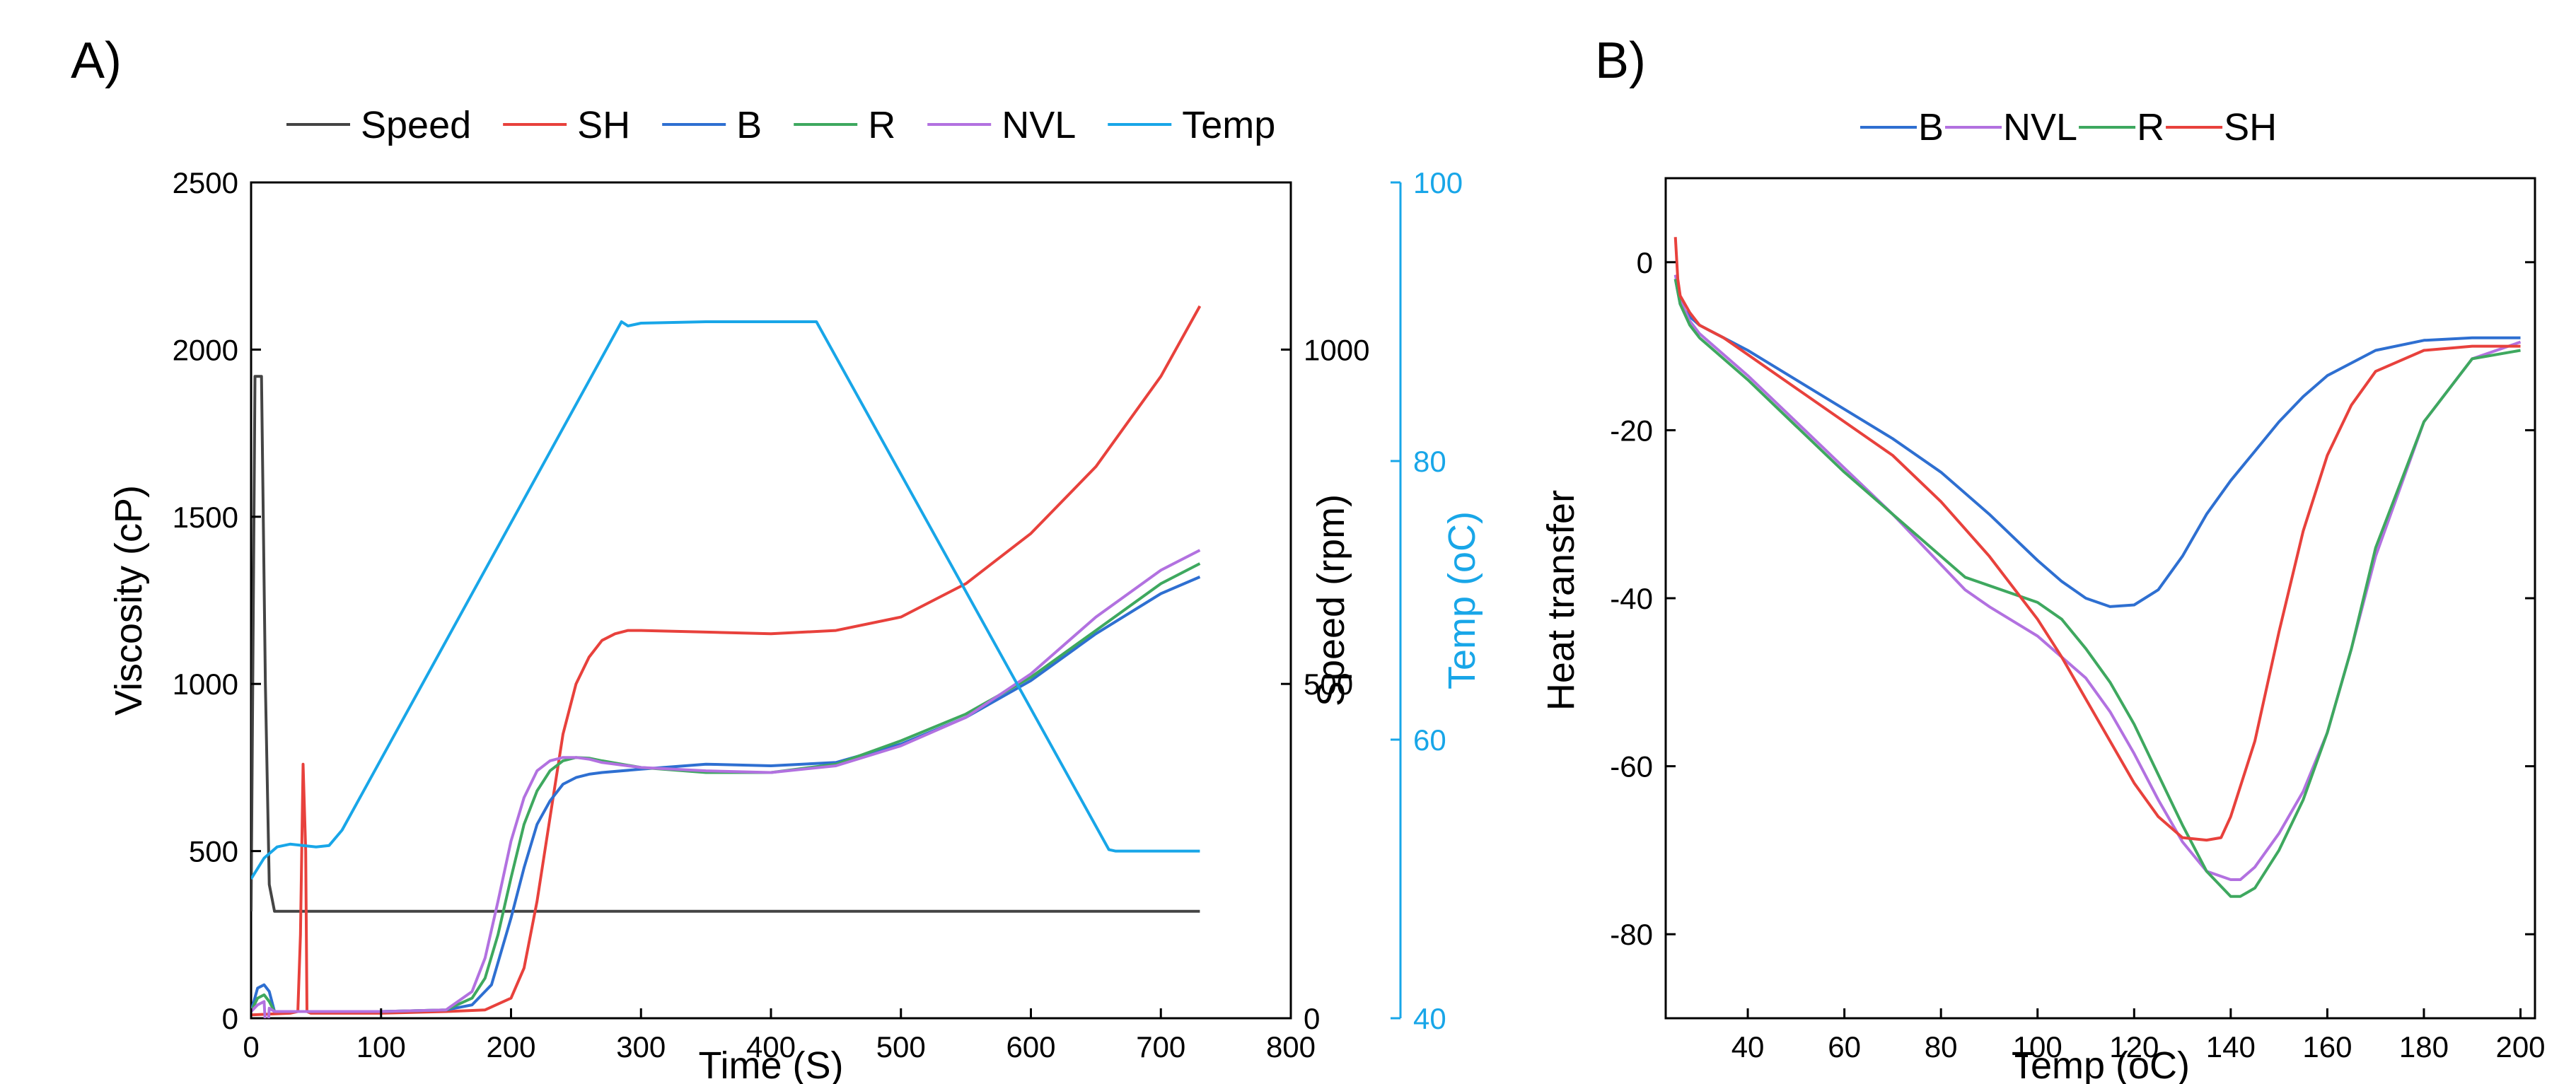 The image size is (2576, 1084). I want to click on panel-a-temp-title: Temp (oC), so click(1462, 600).